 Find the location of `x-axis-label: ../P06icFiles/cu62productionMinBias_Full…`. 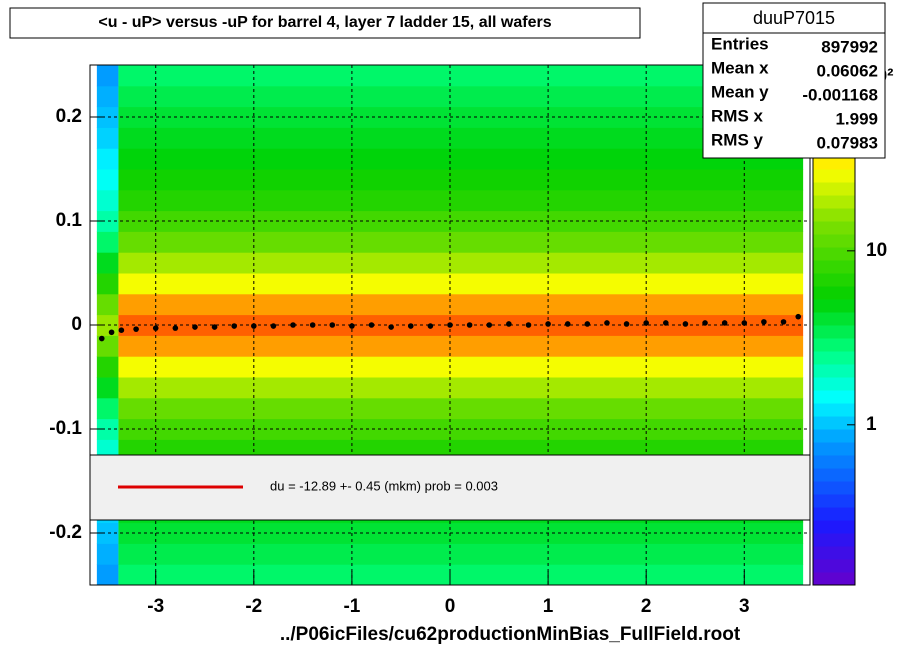

x-axis-label: ../P06icFiles/cu62productionMinBias_Full… is located at coordinates (510, 634).